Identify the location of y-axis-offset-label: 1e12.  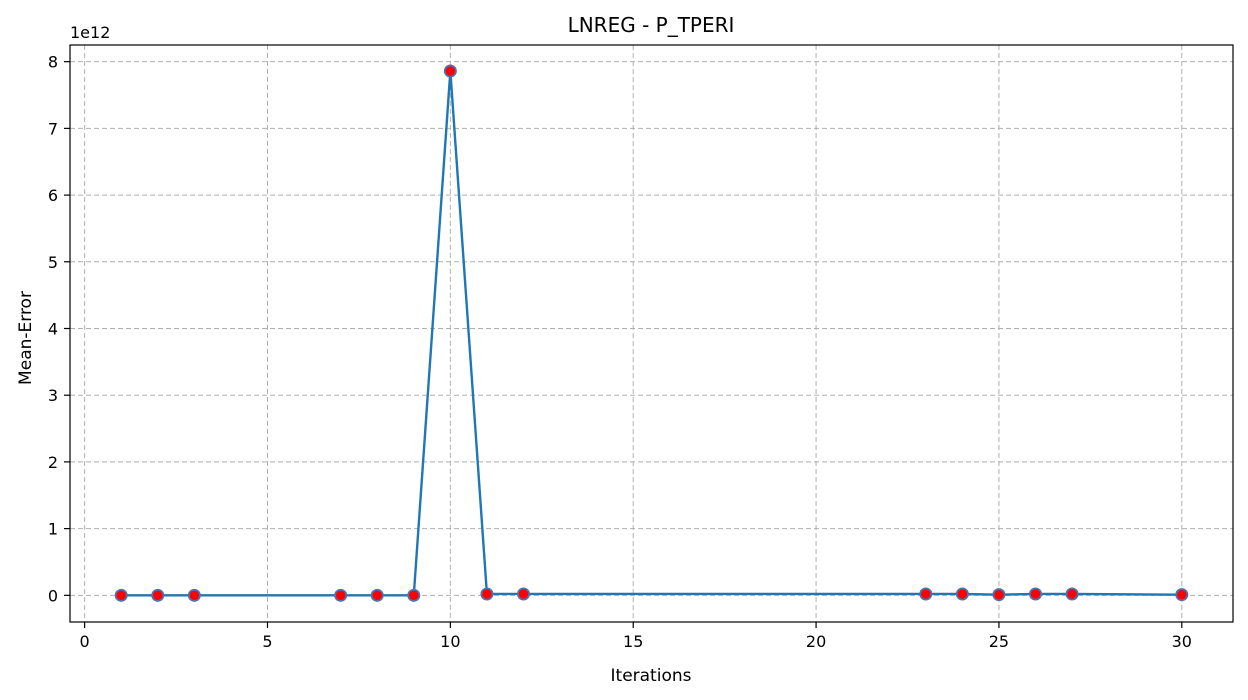
(90, 32).